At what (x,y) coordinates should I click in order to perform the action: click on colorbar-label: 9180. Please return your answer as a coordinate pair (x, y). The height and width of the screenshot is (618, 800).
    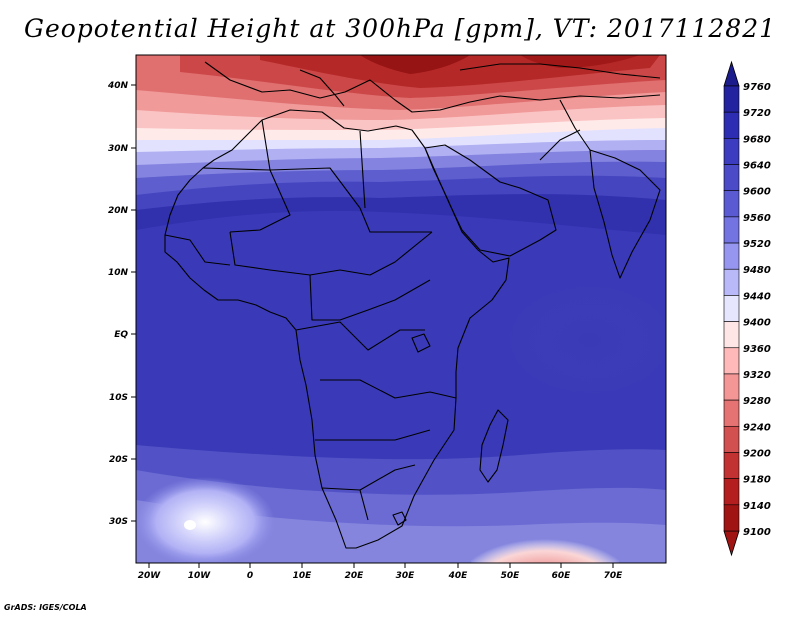
    Looking at the image, I should click on (757, 480).